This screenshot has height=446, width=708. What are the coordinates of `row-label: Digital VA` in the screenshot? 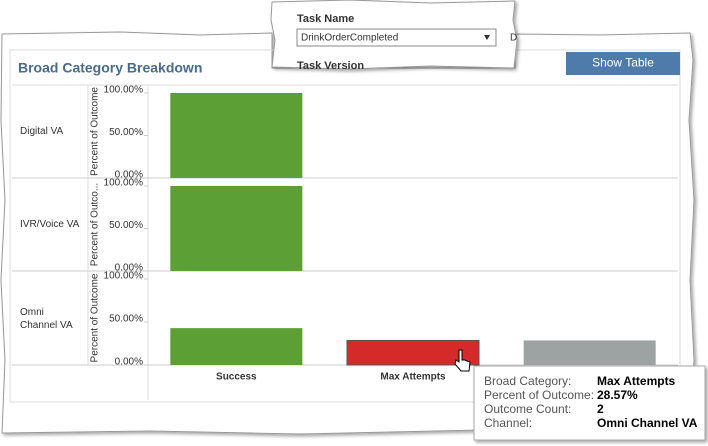 It's located at (41, 131).